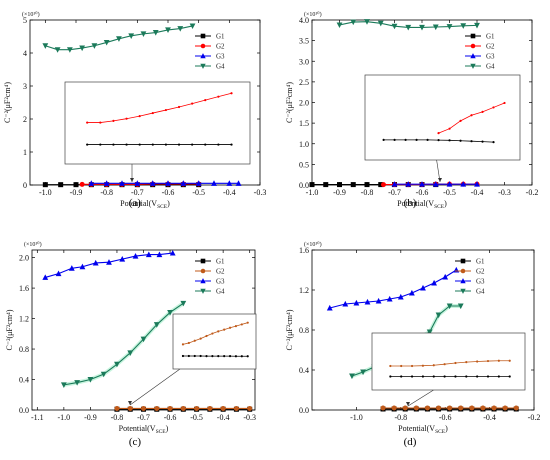 The height and width of the screenshot is (460, 550). What do you see at coordinates (210, 277) in the screenshot?
I see `legend: G1 G2 G3 G4` at bounding box center [210, 277].